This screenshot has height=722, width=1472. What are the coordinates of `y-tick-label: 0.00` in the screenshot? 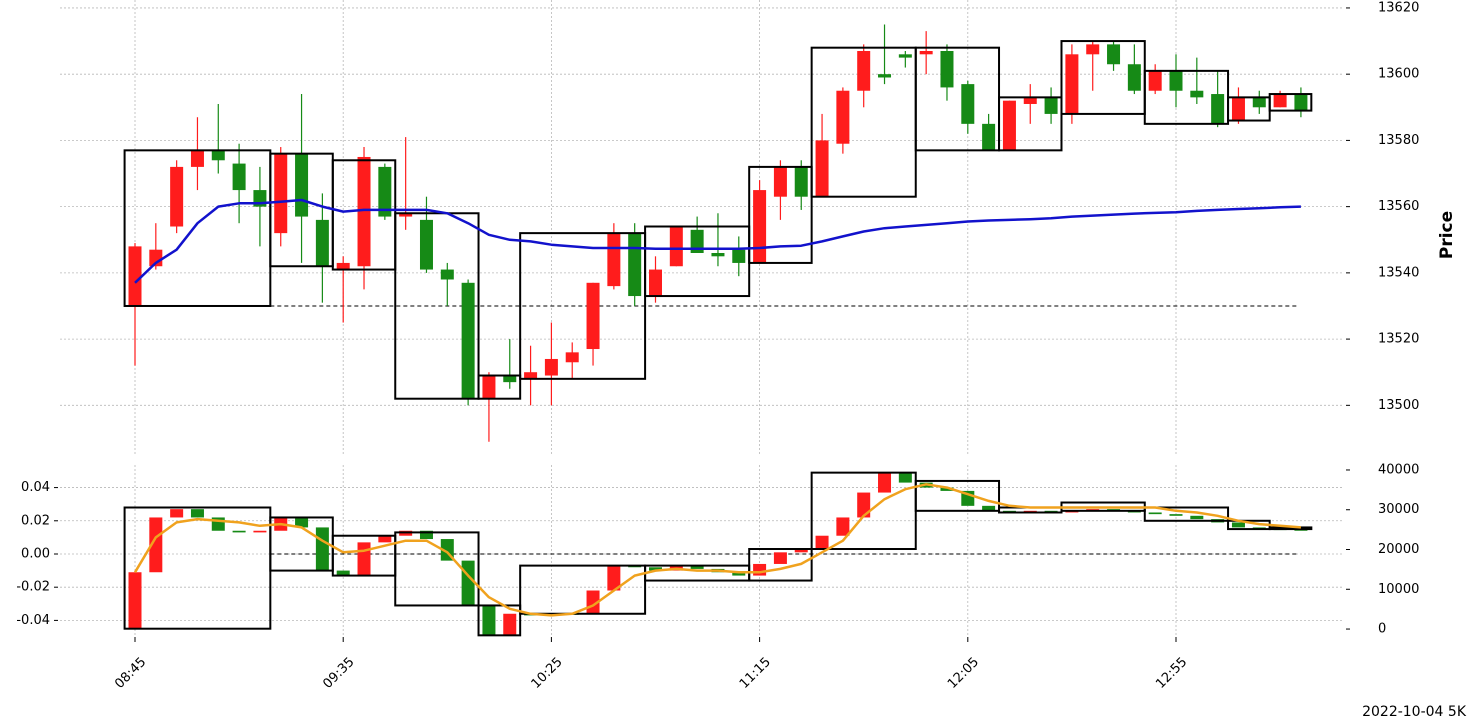 It's located at (35, 553).